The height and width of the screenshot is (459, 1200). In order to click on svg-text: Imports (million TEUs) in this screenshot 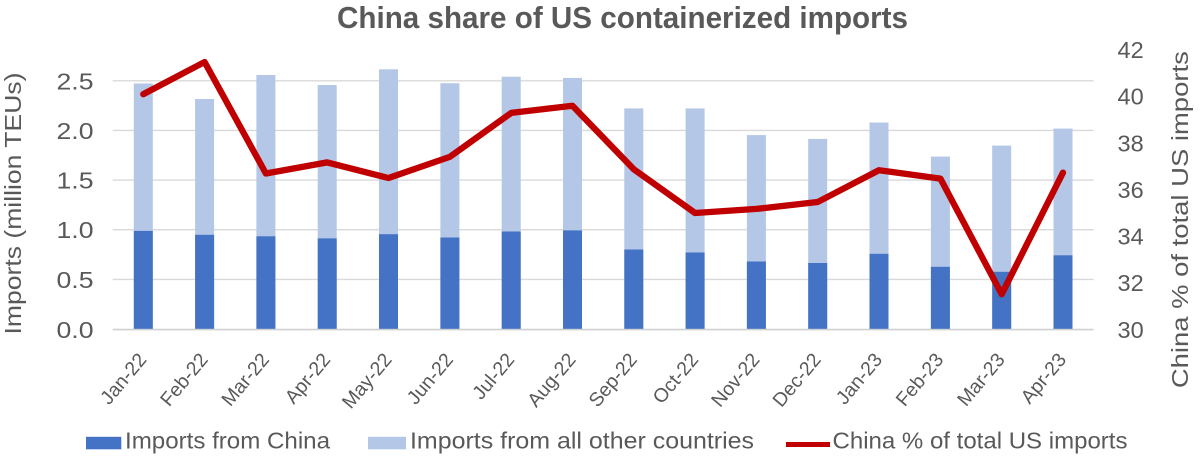, I will do `click(13, 204)`.